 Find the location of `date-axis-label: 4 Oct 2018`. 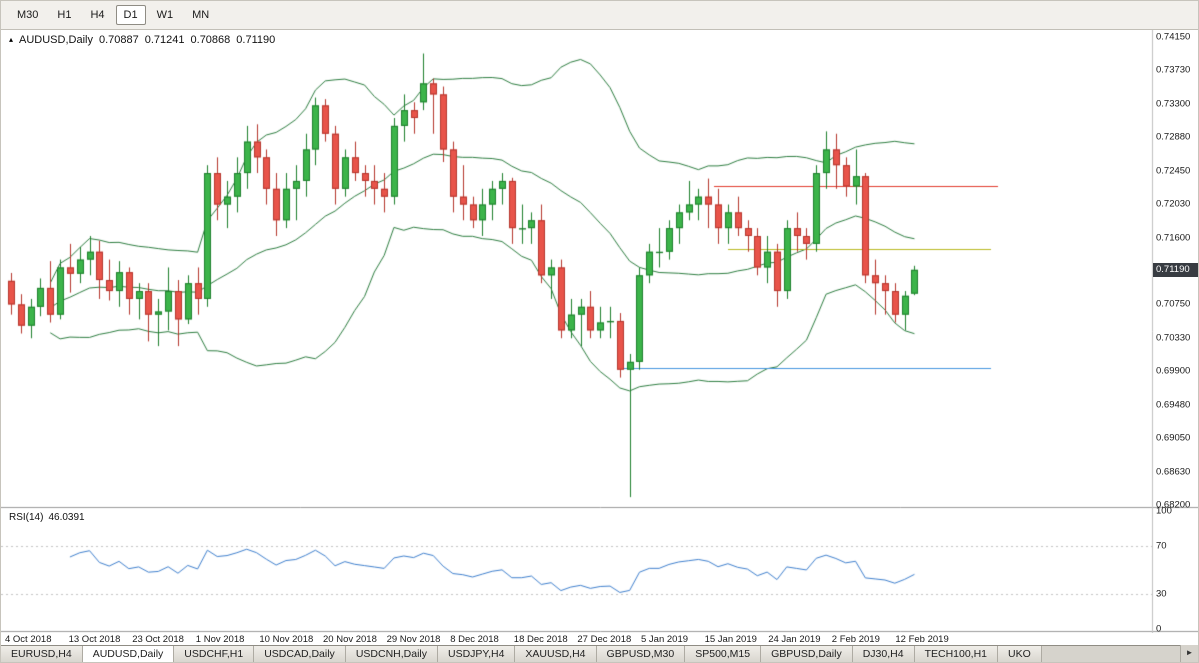

date-axis-label: 4 Oct 2018 is located at coordinates (28, 639).